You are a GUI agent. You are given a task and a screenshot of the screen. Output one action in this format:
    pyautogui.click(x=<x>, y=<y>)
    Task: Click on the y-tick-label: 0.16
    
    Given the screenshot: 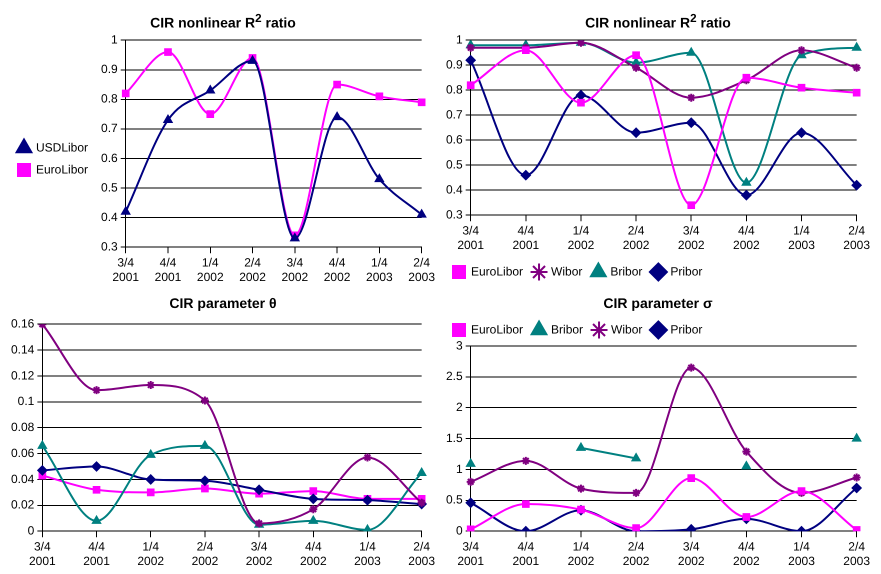 What is the action you would take?
    pyautogui.click(x=22, y=323)
    